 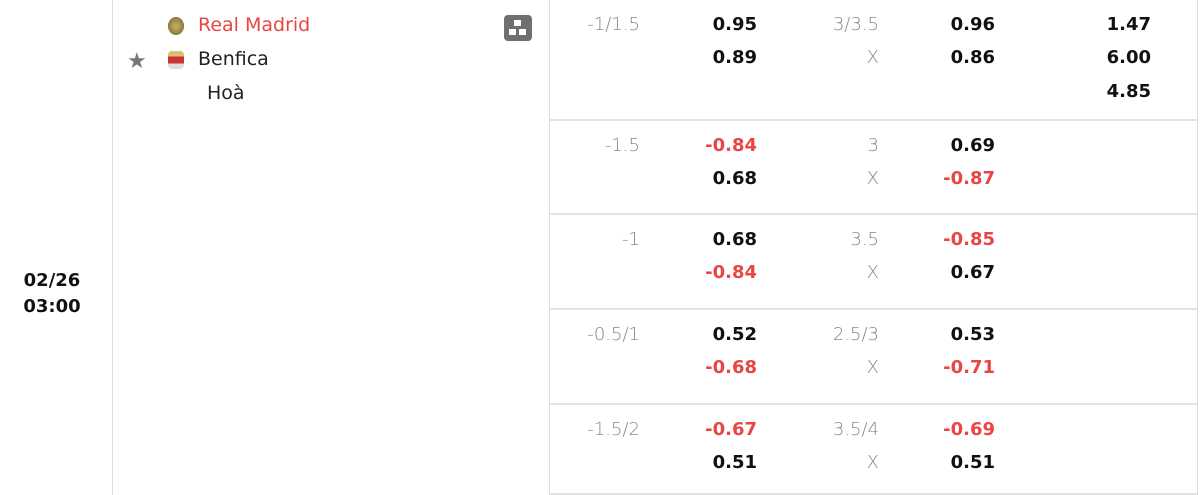 I want to click on away-win-odds: 6.00, so click(x=1128, y=57).